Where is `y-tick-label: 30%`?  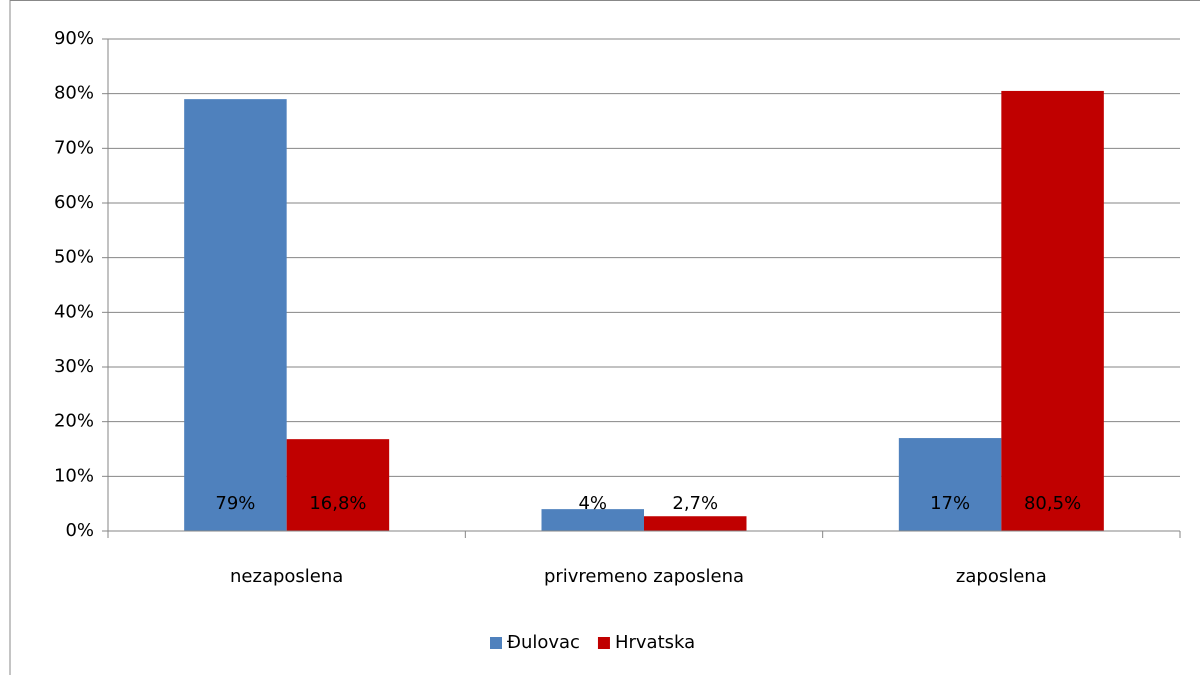 y-tick-label: 30% is located at coordinates (74, 366).